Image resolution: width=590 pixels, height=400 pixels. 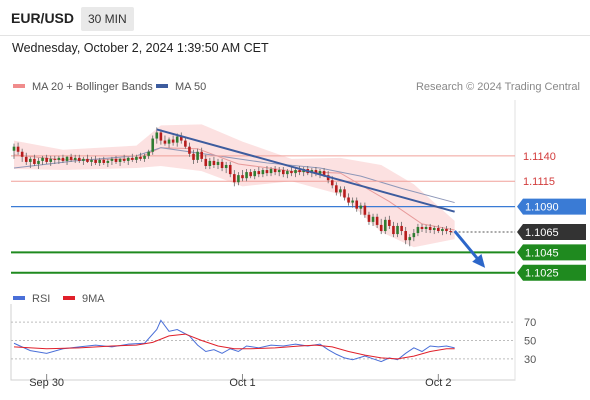 I want to click on rsi-tick-30: 30, so click(x=530, y=360).